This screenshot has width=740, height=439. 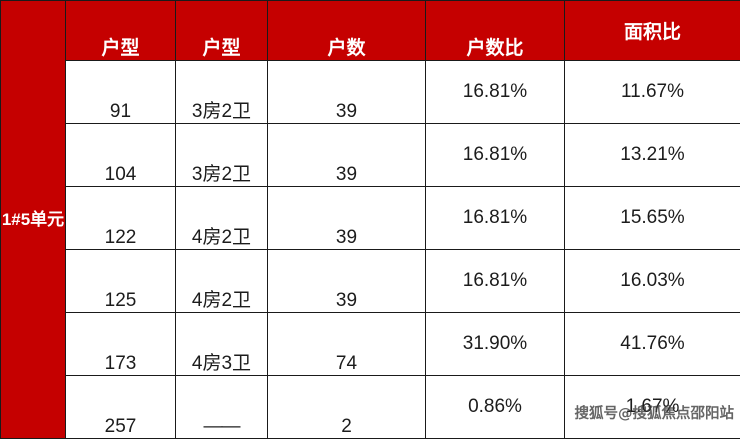 What do you see at coordinates (652, 218) in the screenshot?
I see `cell-area-ratio: 15.65%` at bounding box center [652, 218].